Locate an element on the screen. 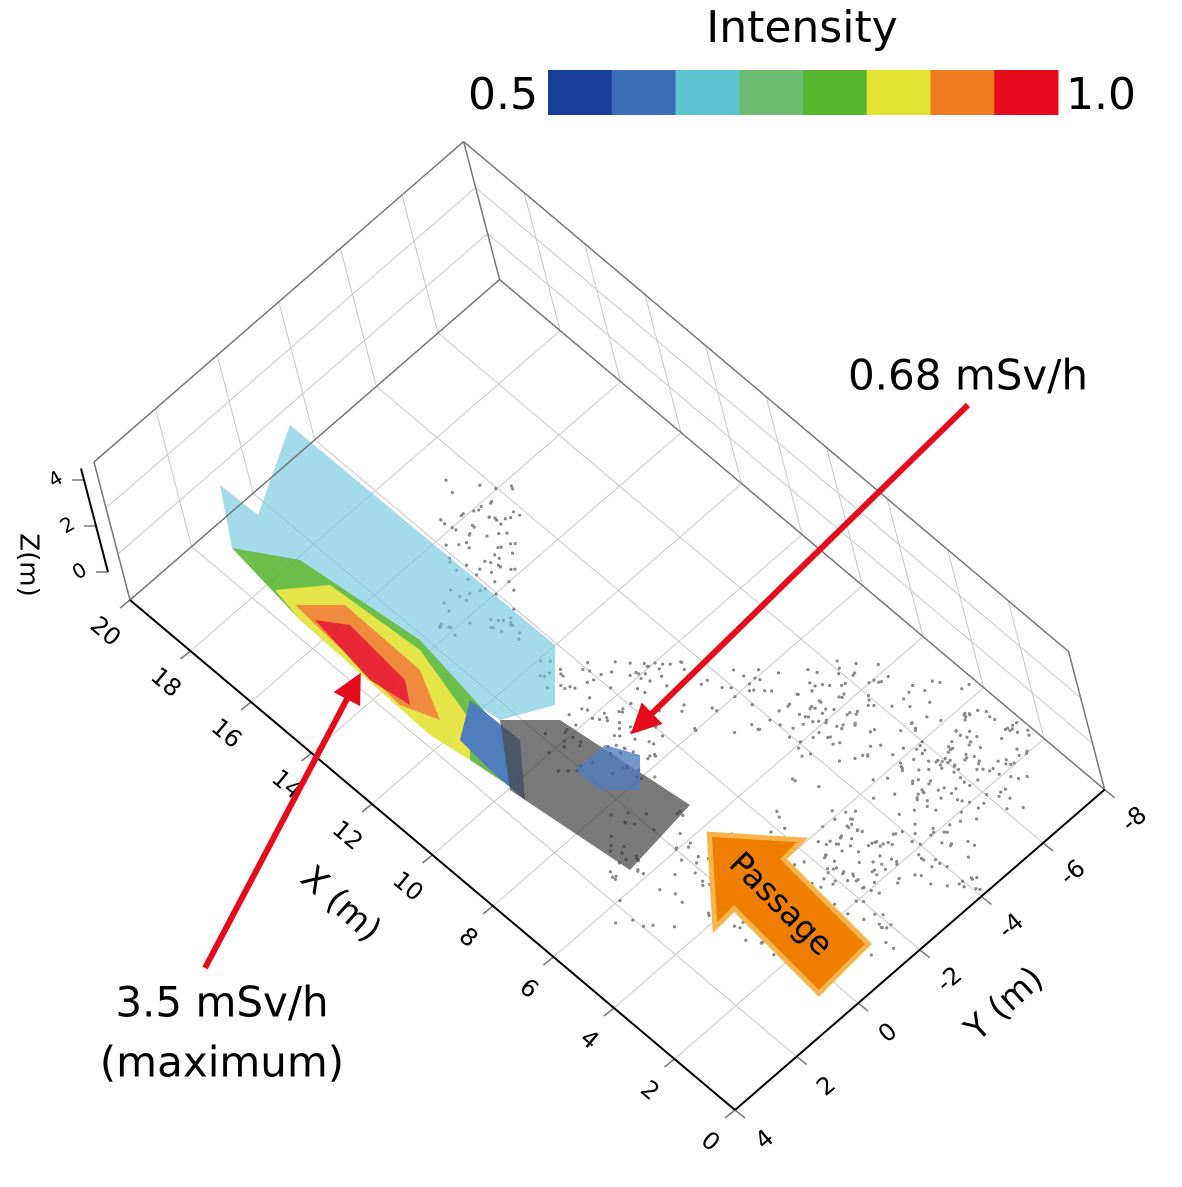  x-tick-label: 6 is located at coordinates (529, 988).